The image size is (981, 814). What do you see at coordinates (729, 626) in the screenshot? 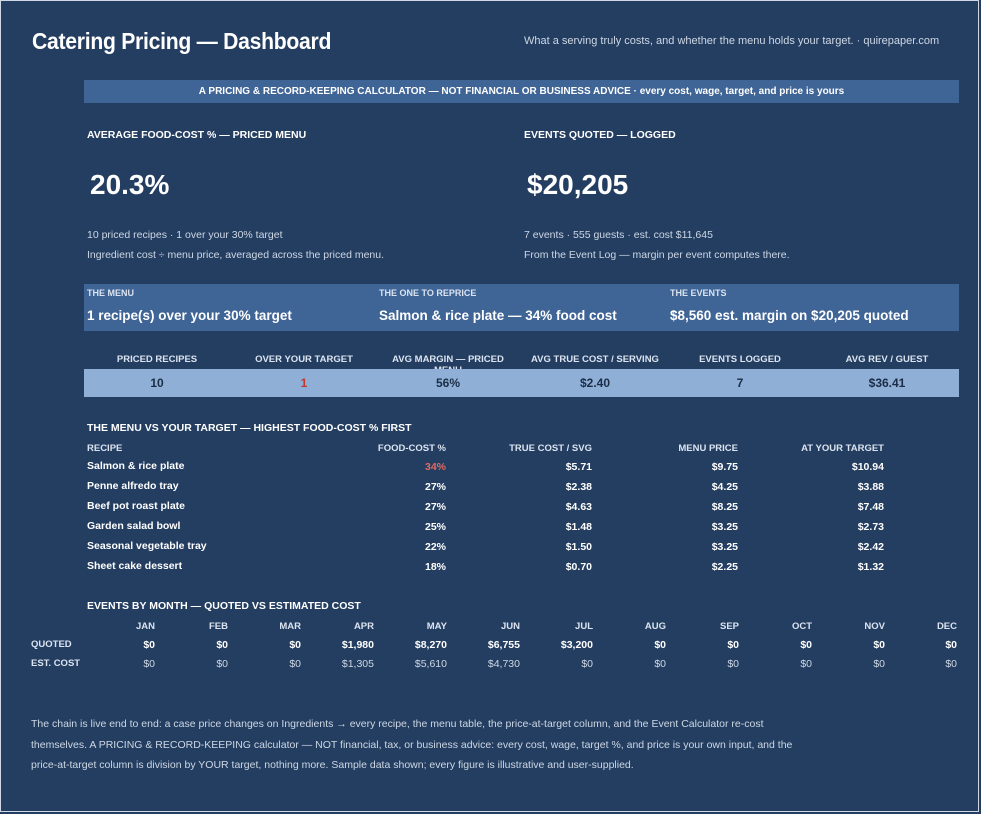
I see `month-label: SEP` at bounding box center [729, 626].